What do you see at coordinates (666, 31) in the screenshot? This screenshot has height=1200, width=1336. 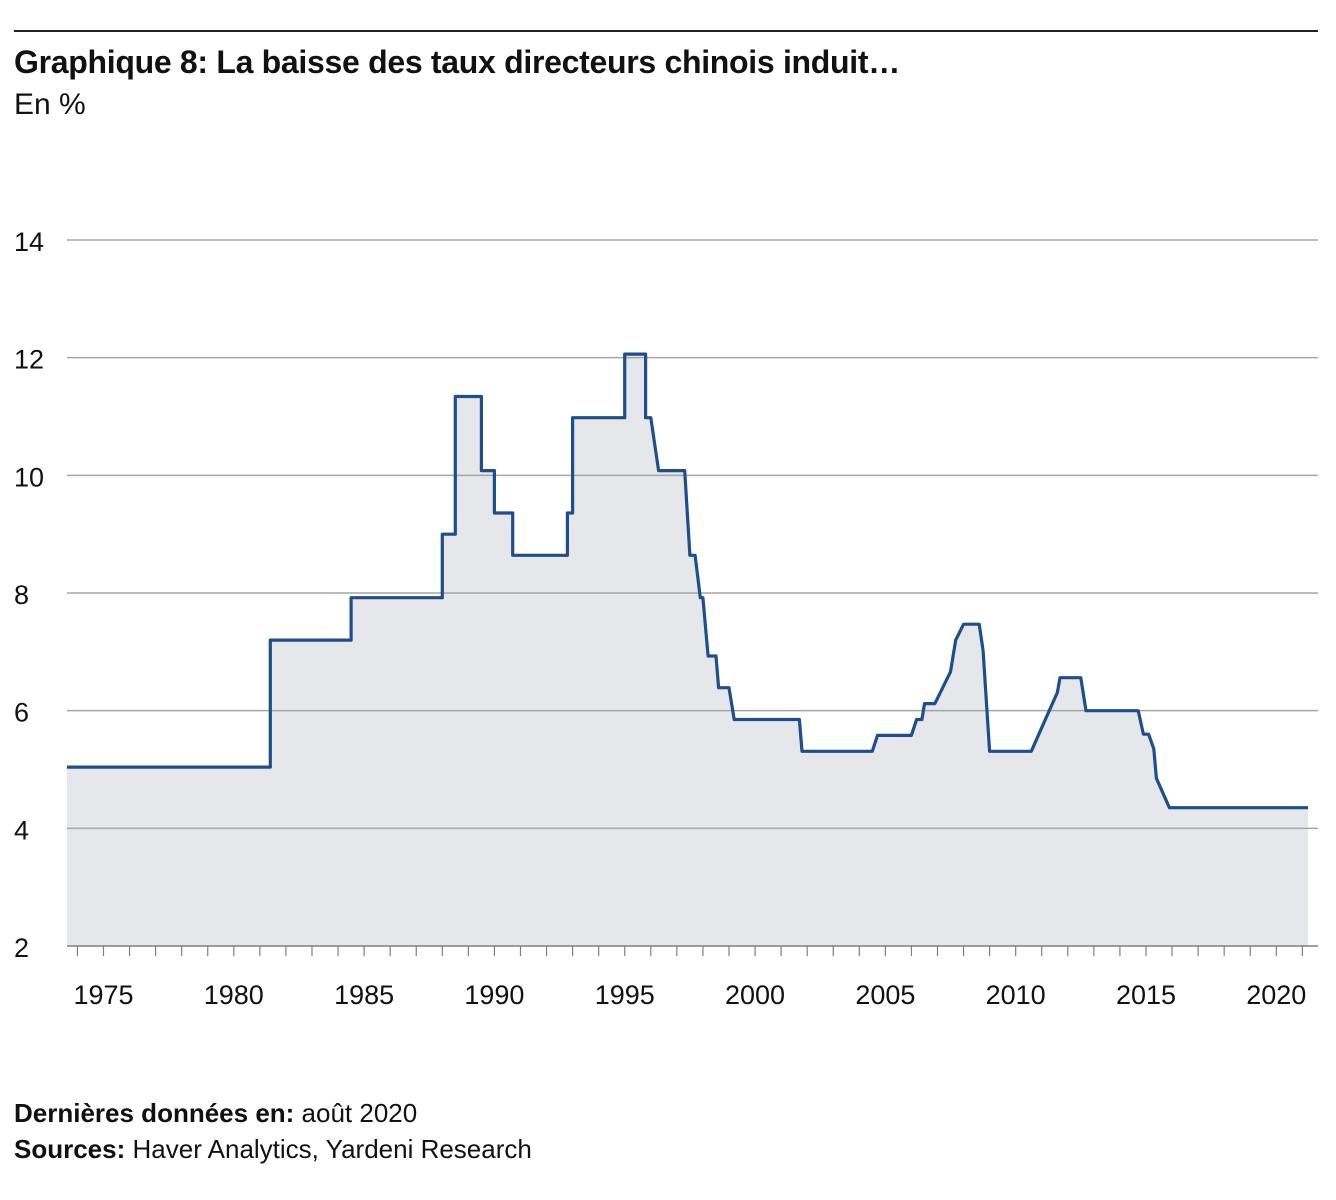 I see `top-rule` at bounding box center [666, 31].